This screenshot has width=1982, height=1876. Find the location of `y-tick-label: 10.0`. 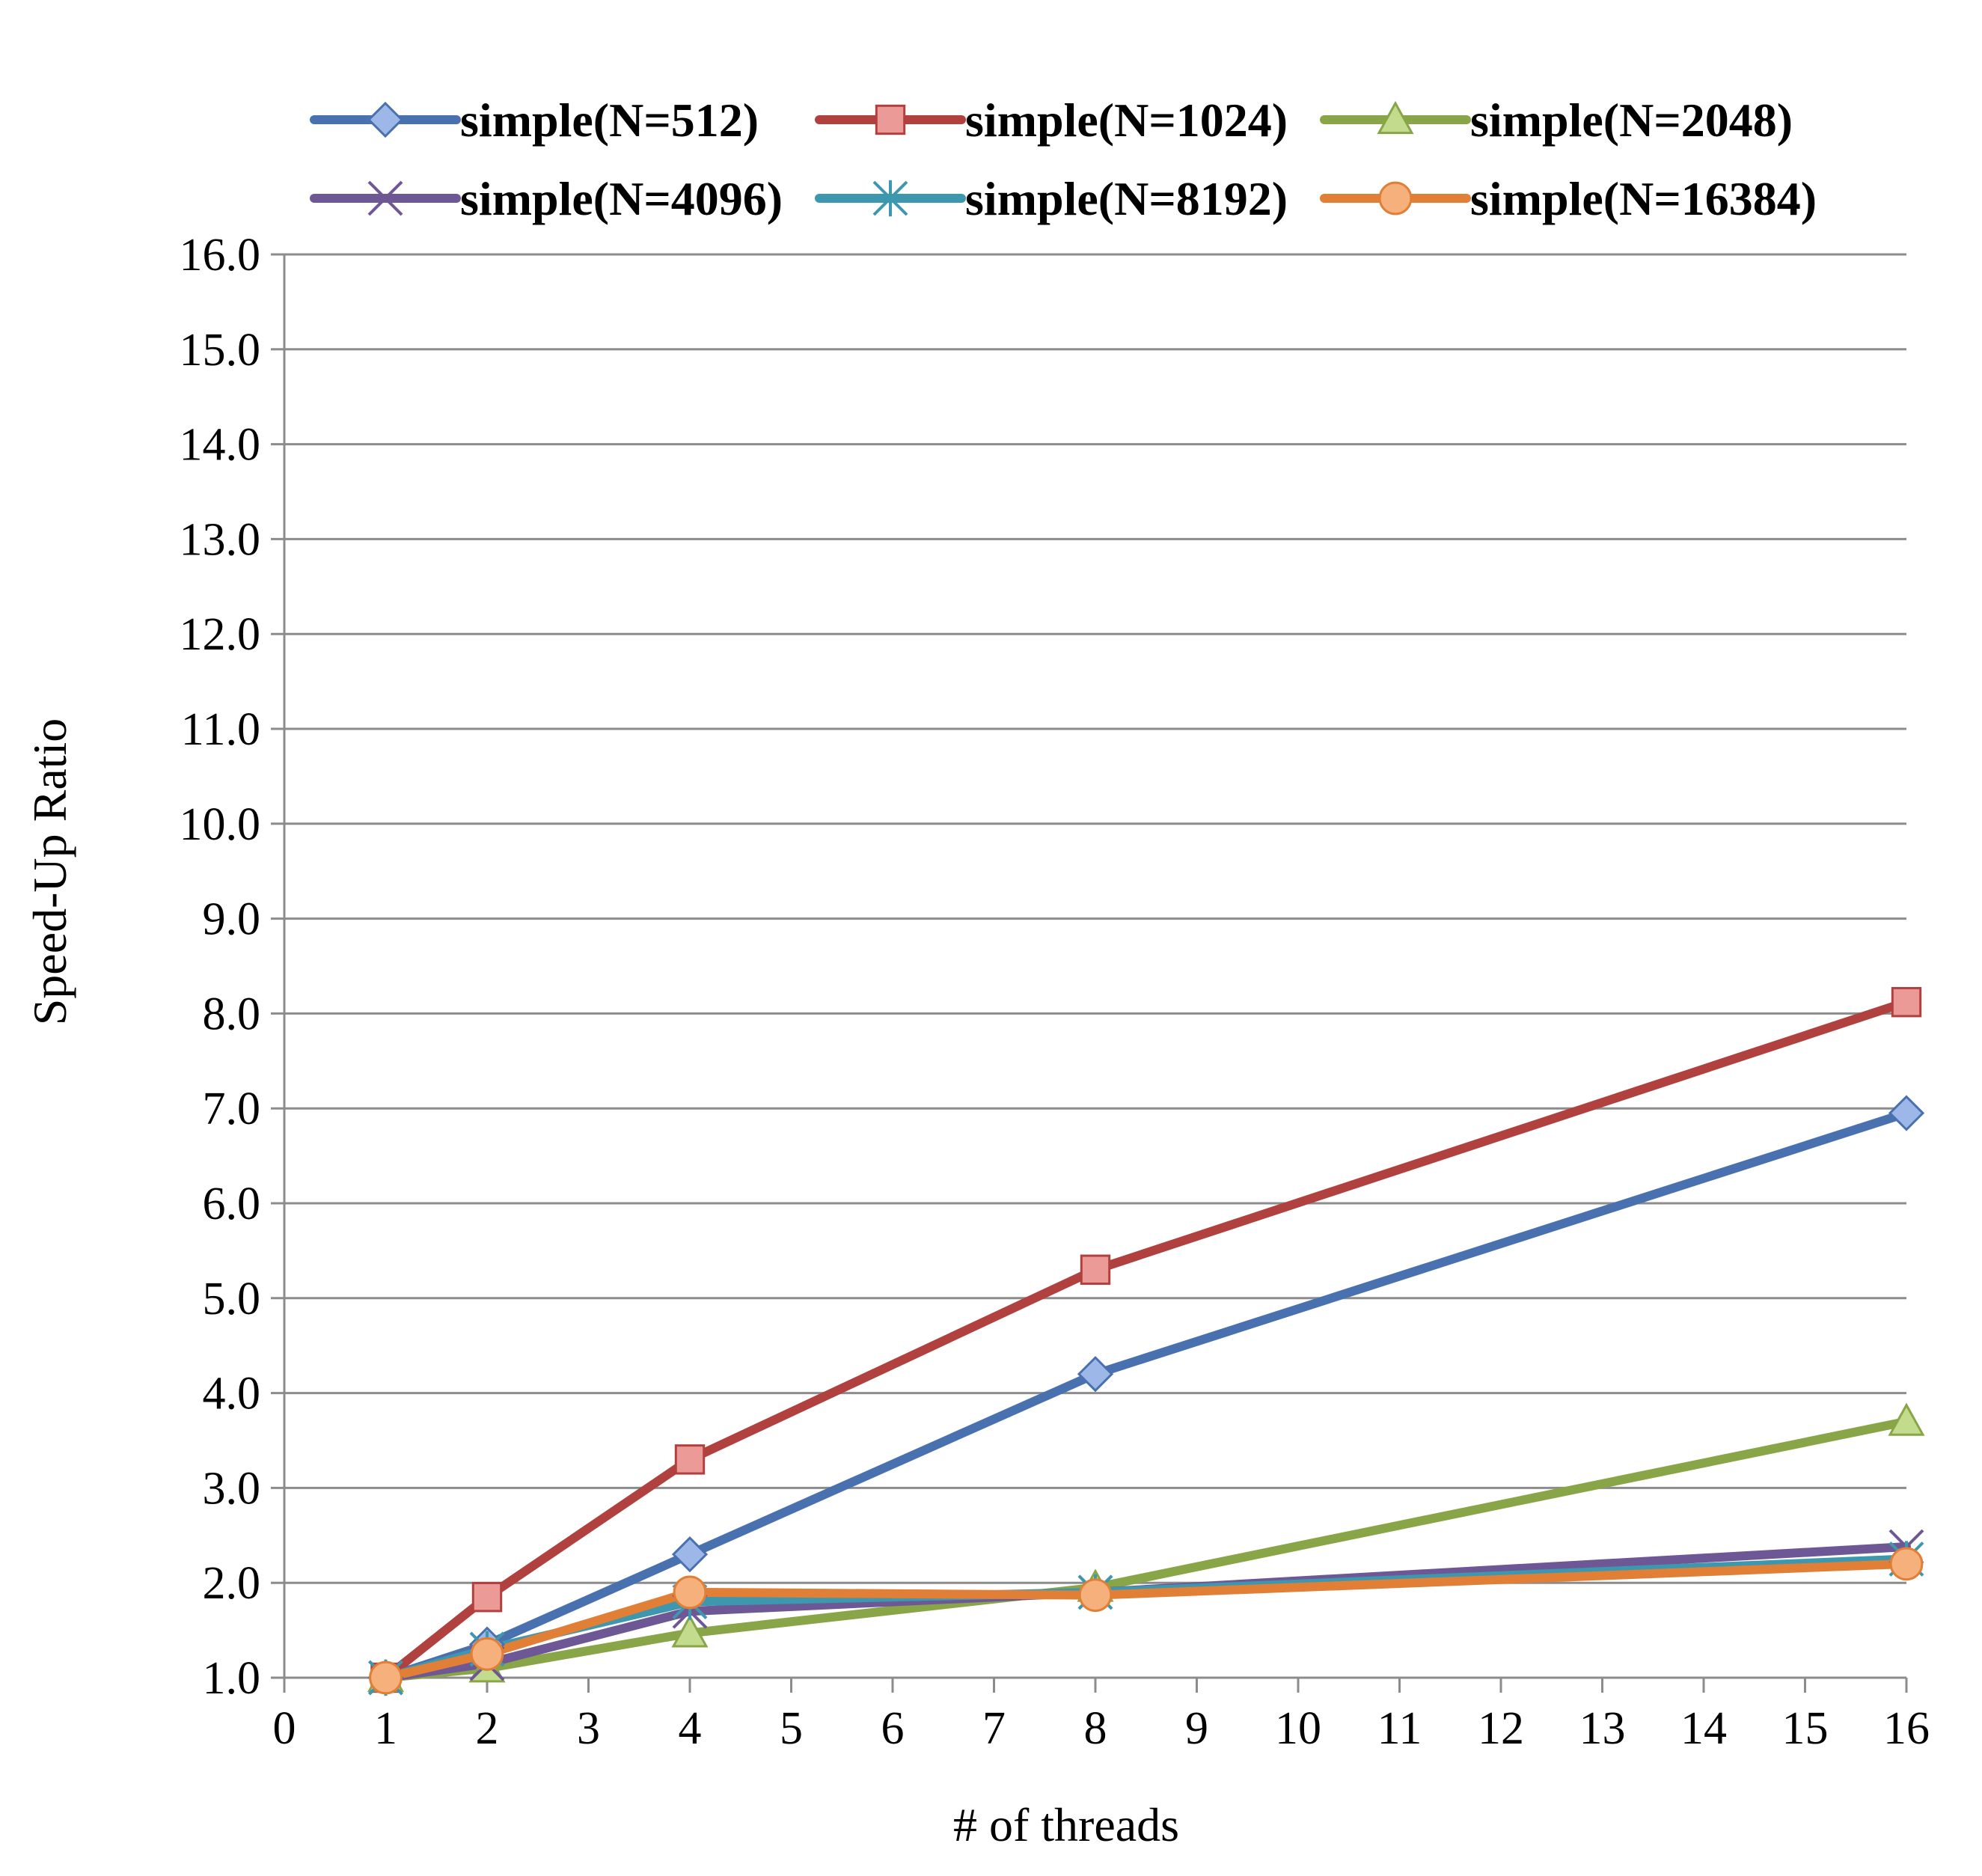

y-tick-label: 10.0 is located at coordinates (220, 825).